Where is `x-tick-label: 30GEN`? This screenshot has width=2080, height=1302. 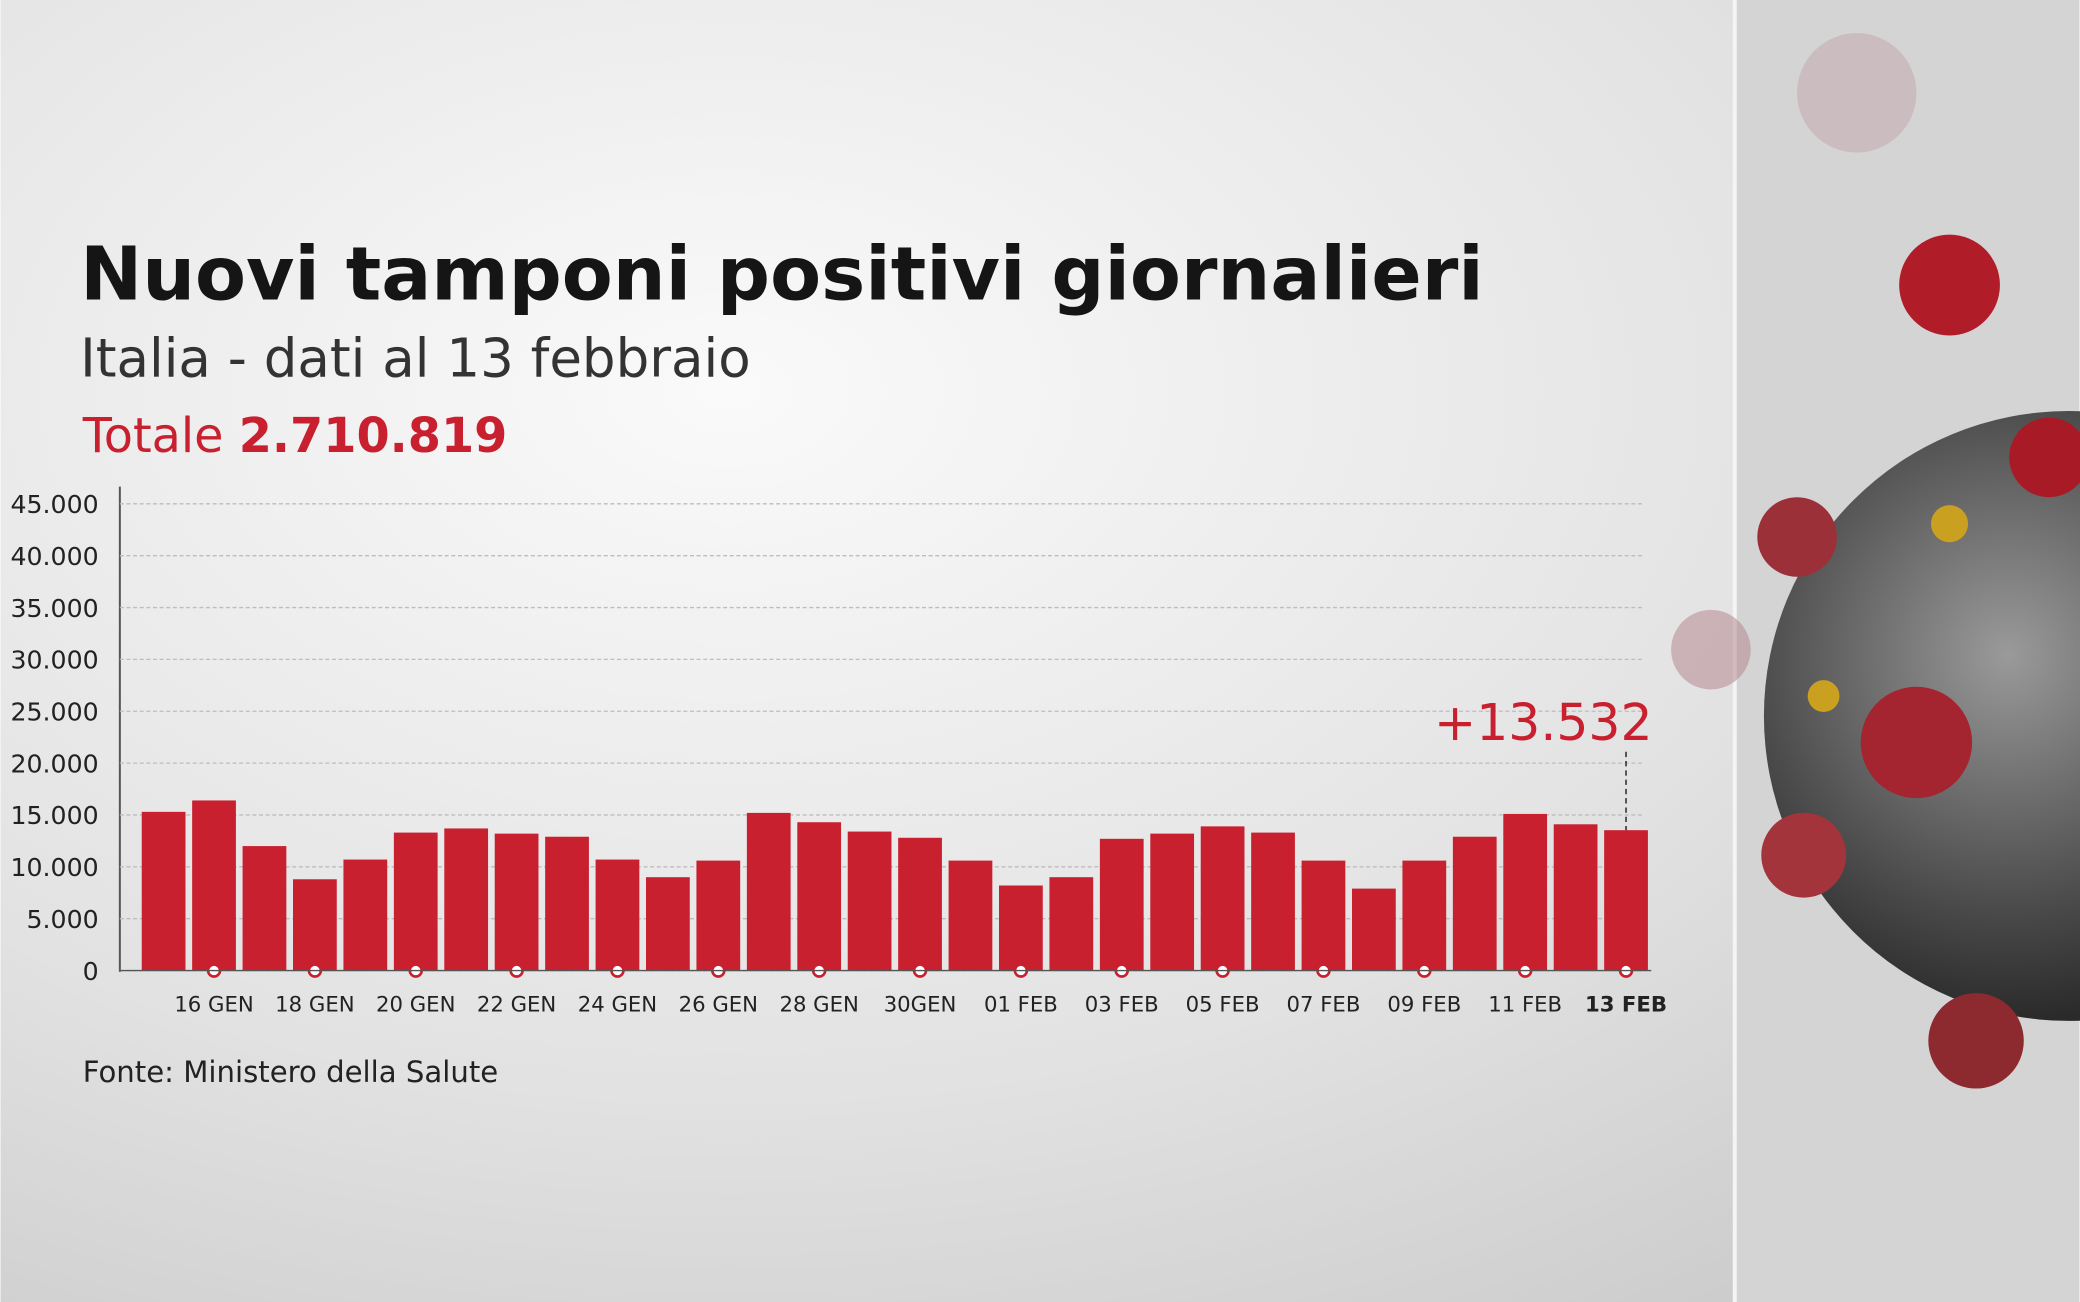
x-tick-label: 30GEN is located at coordinates (920, 1005).